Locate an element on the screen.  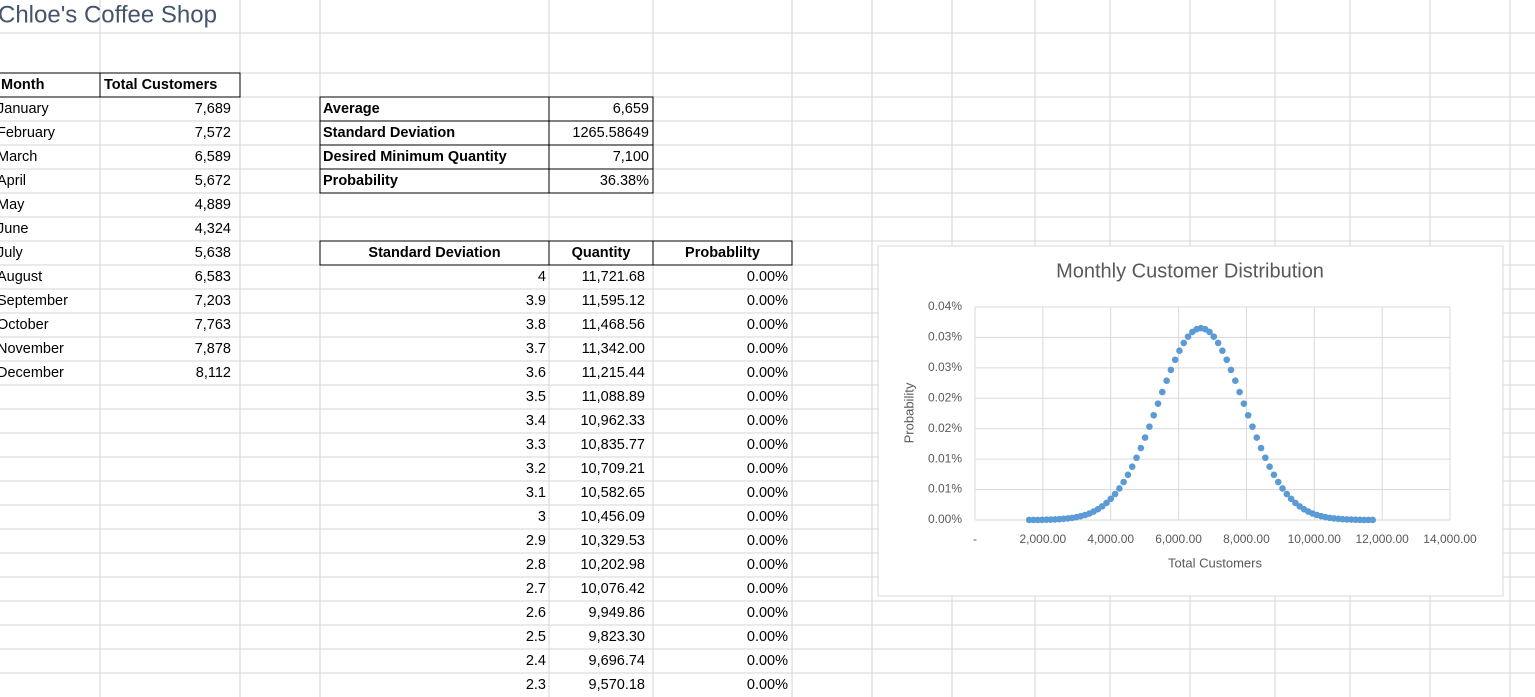
distribution-cell: 3 is located at coordinates (542, 517).